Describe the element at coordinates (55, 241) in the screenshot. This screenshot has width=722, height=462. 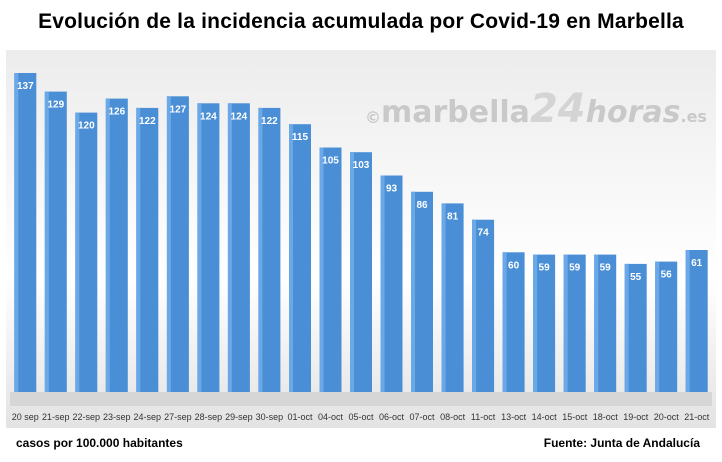
I see `bar-21-sep` at that location.